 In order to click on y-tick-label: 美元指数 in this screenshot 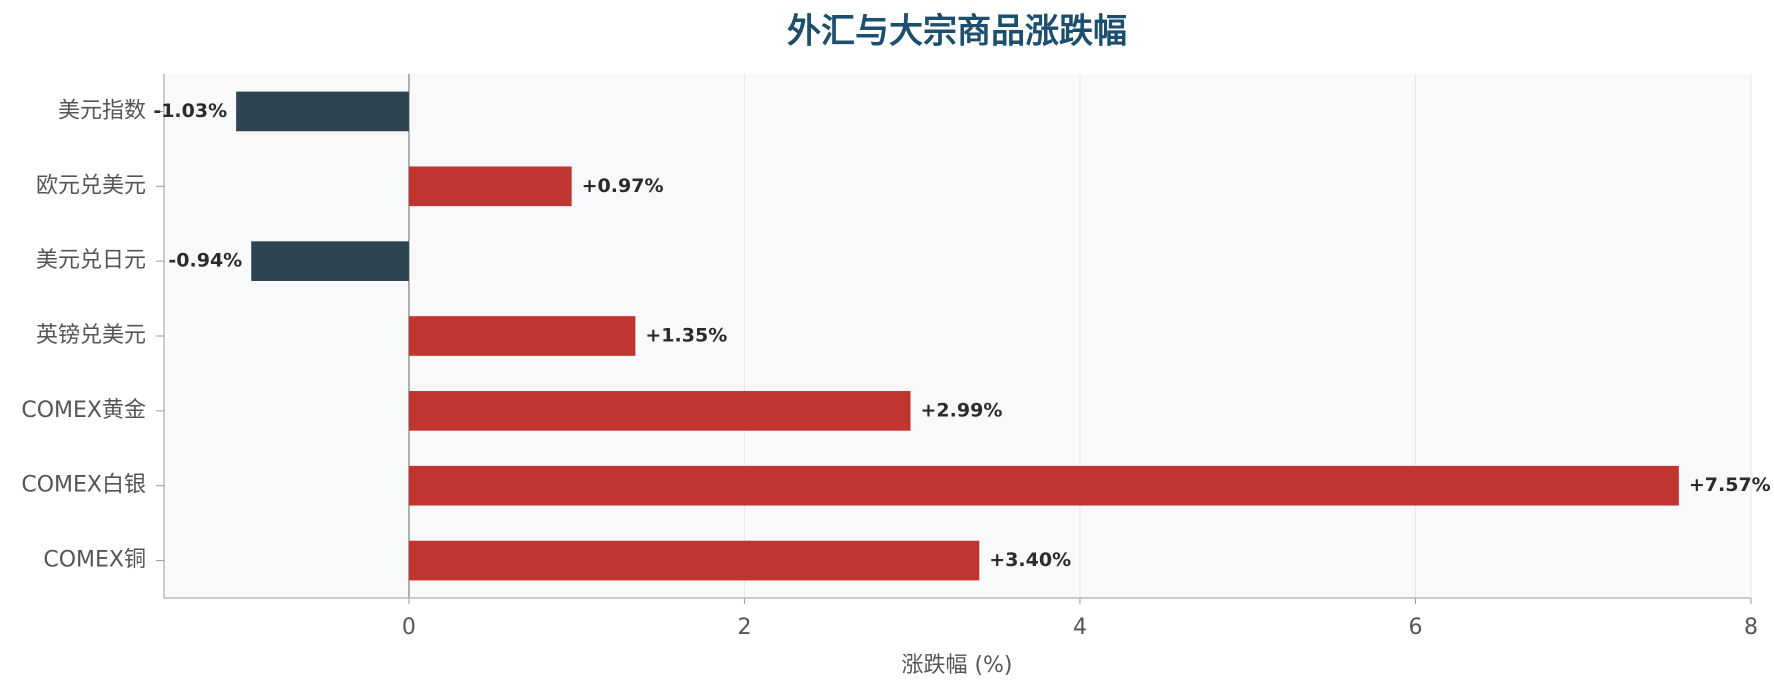, I will do `click(102, 110)`.